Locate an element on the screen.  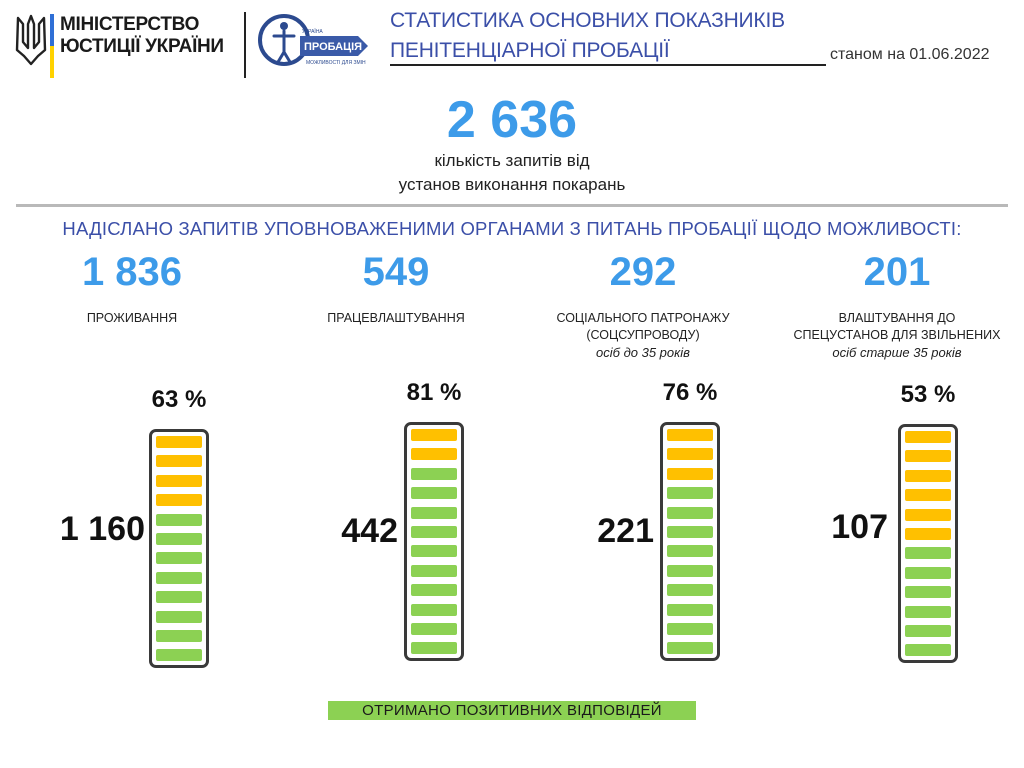
positive-count-label: 442 is located at coordinates (369, 531).